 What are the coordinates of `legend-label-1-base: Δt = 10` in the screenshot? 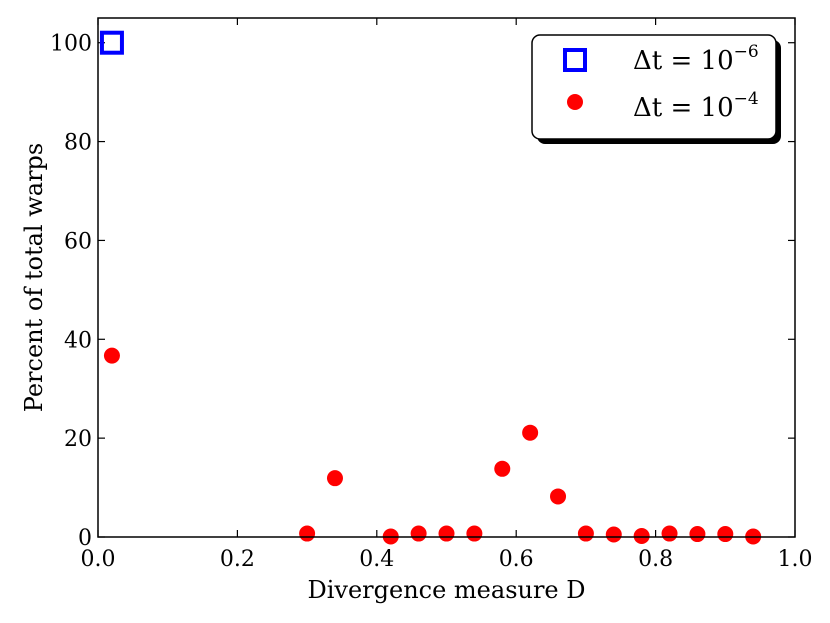 It's located at (683, 61).